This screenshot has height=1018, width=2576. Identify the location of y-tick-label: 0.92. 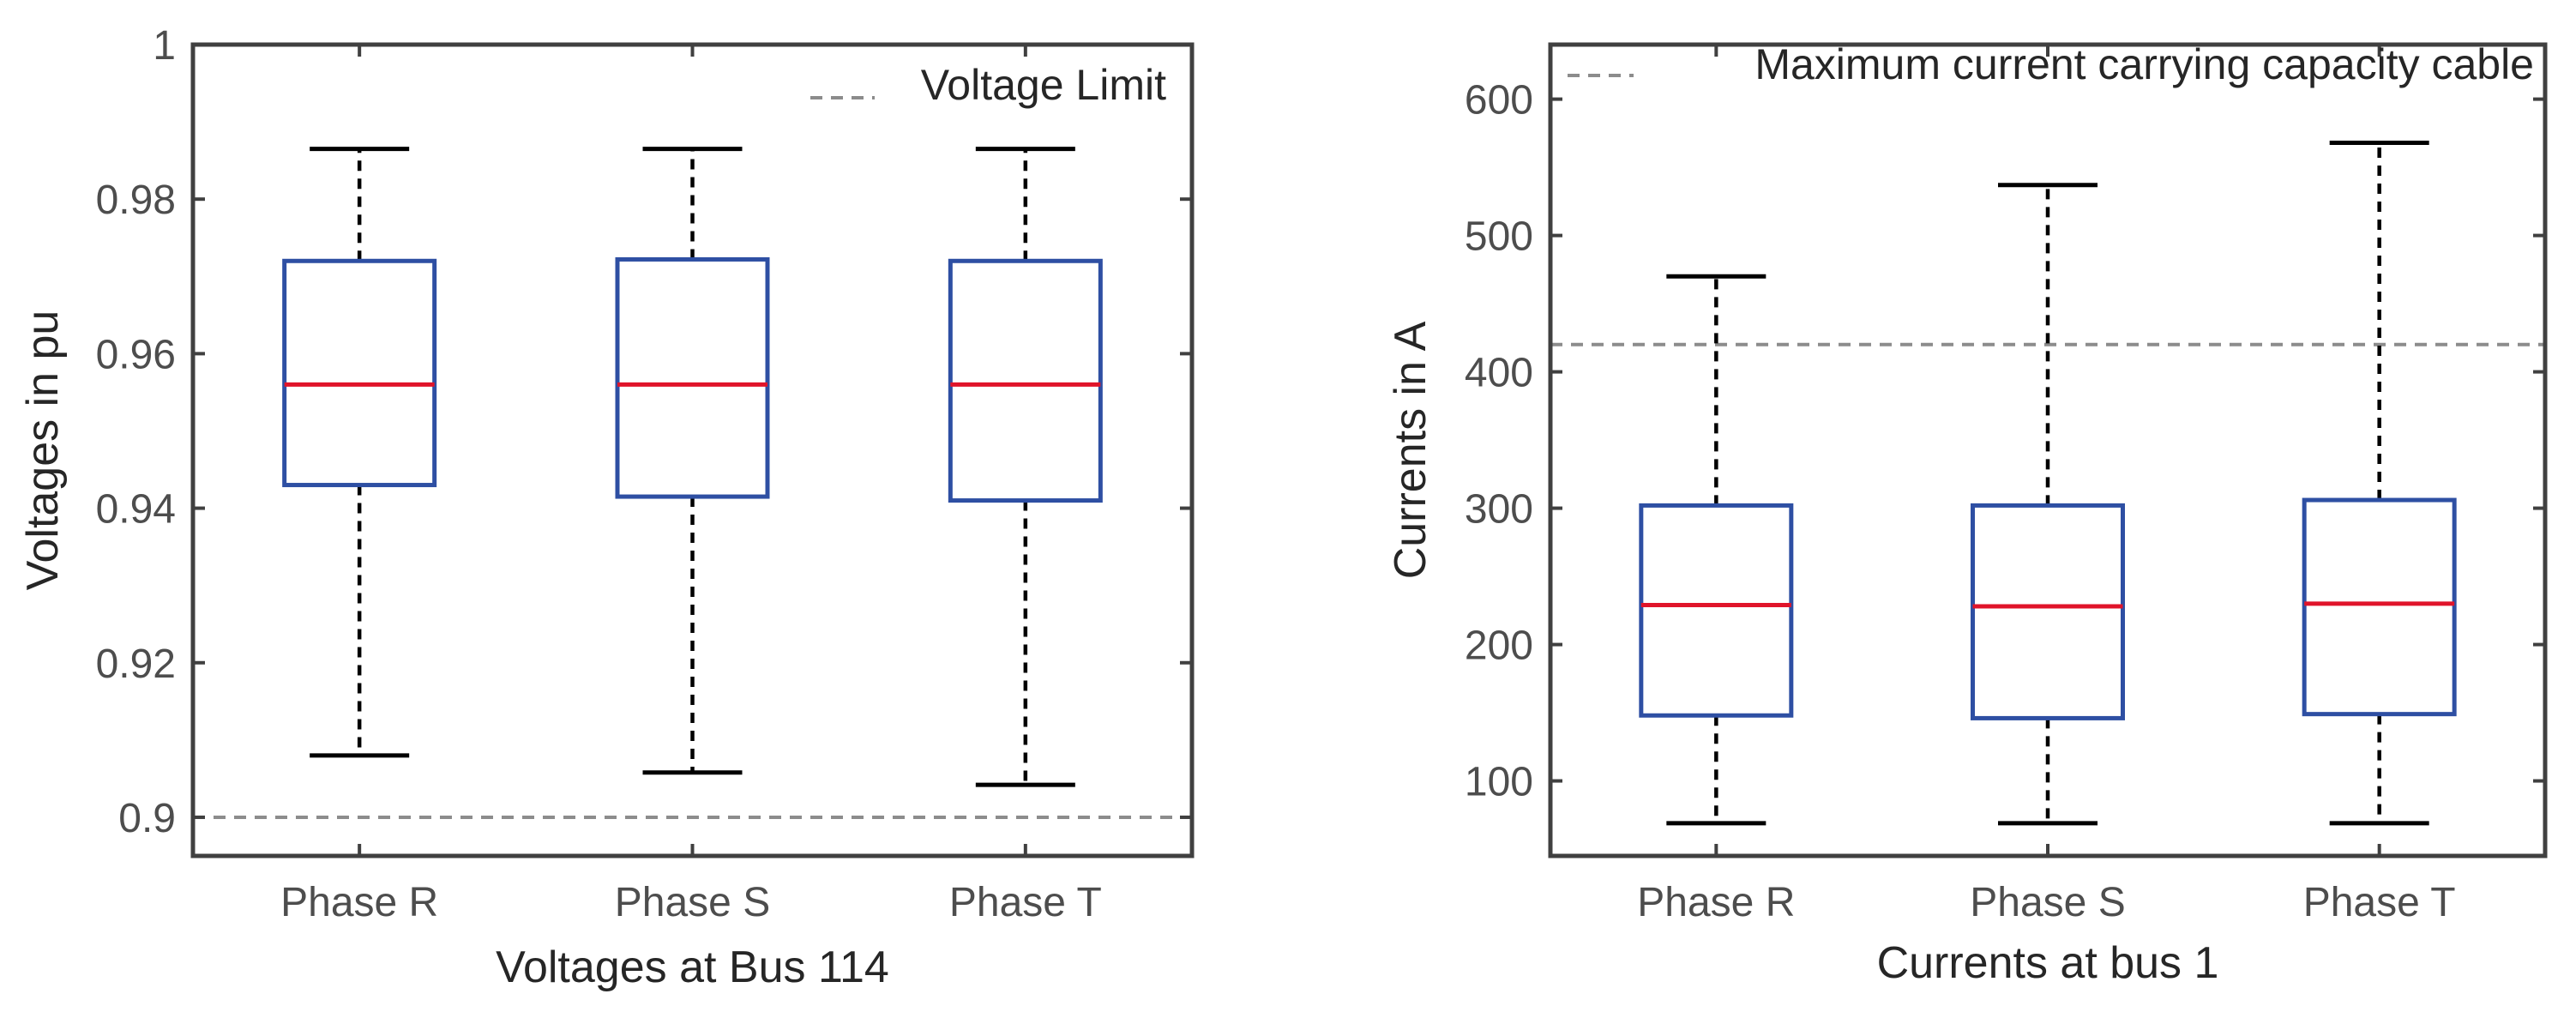
(136, 664).